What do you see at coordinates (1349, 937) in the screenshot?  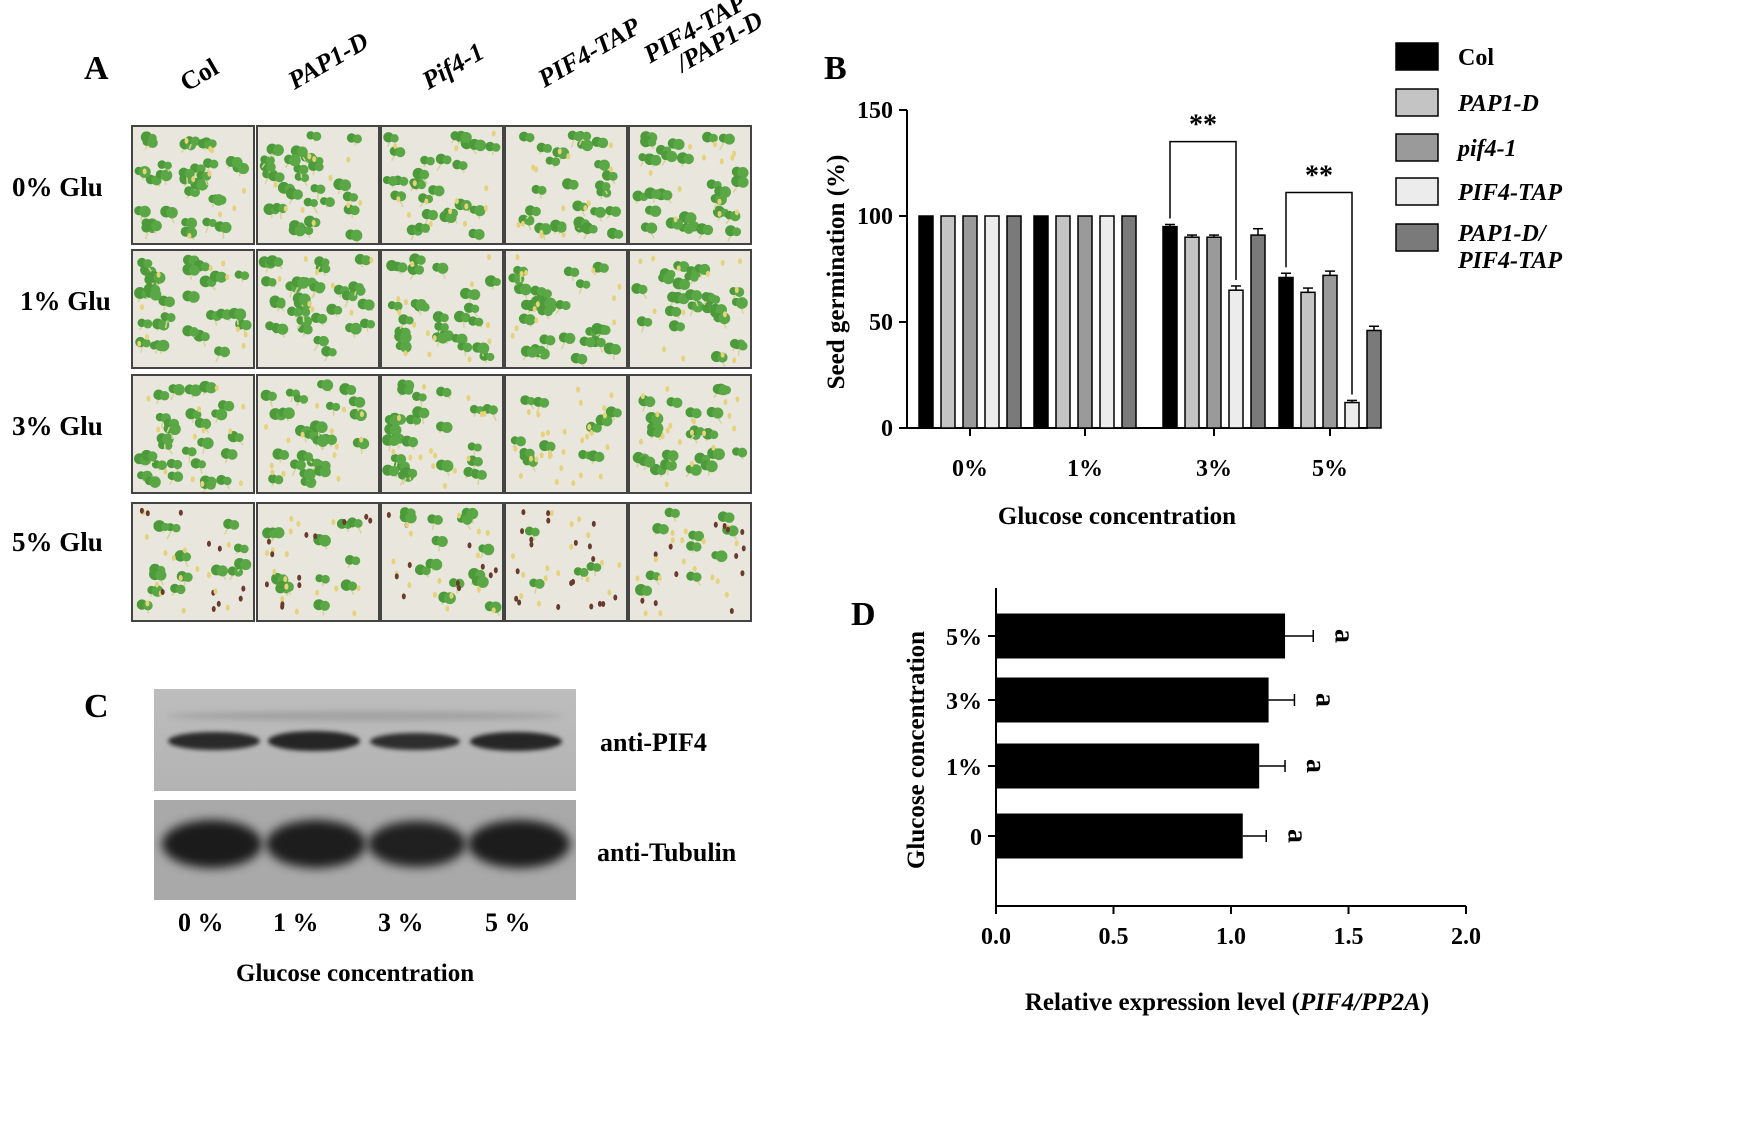 I see `expression-x-tick-label: 1.5` at bounding box center [1349, 937].